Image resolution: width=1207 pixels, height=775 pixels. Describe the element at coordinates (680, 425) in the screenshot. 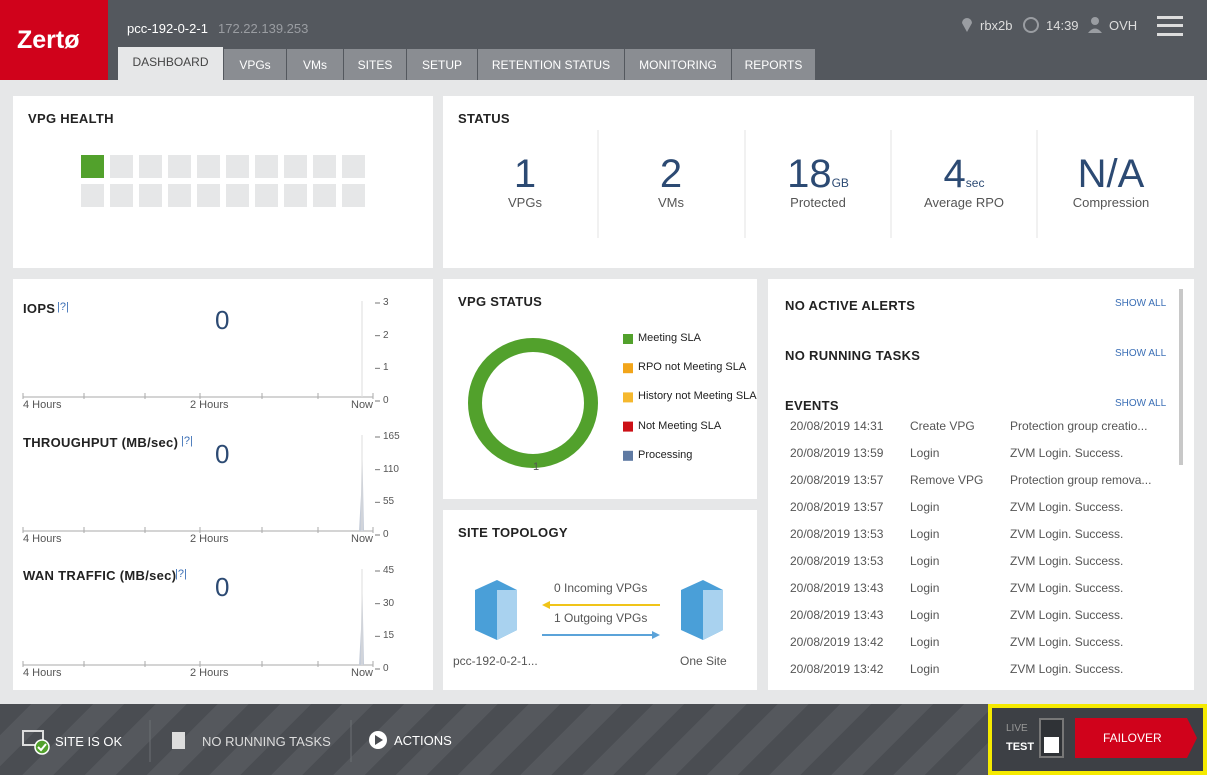

I see `legend-label: Not Meeting SLA` at that location.